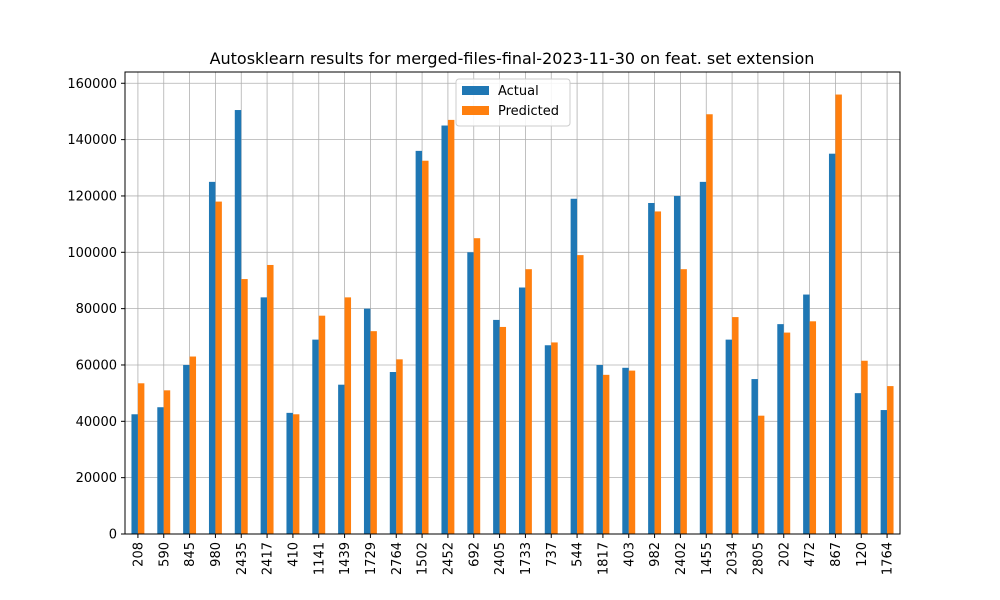 The width and height of the screenshot is (1000, 600). I want to click on x-tick-label: 2805, so click(758, 558).